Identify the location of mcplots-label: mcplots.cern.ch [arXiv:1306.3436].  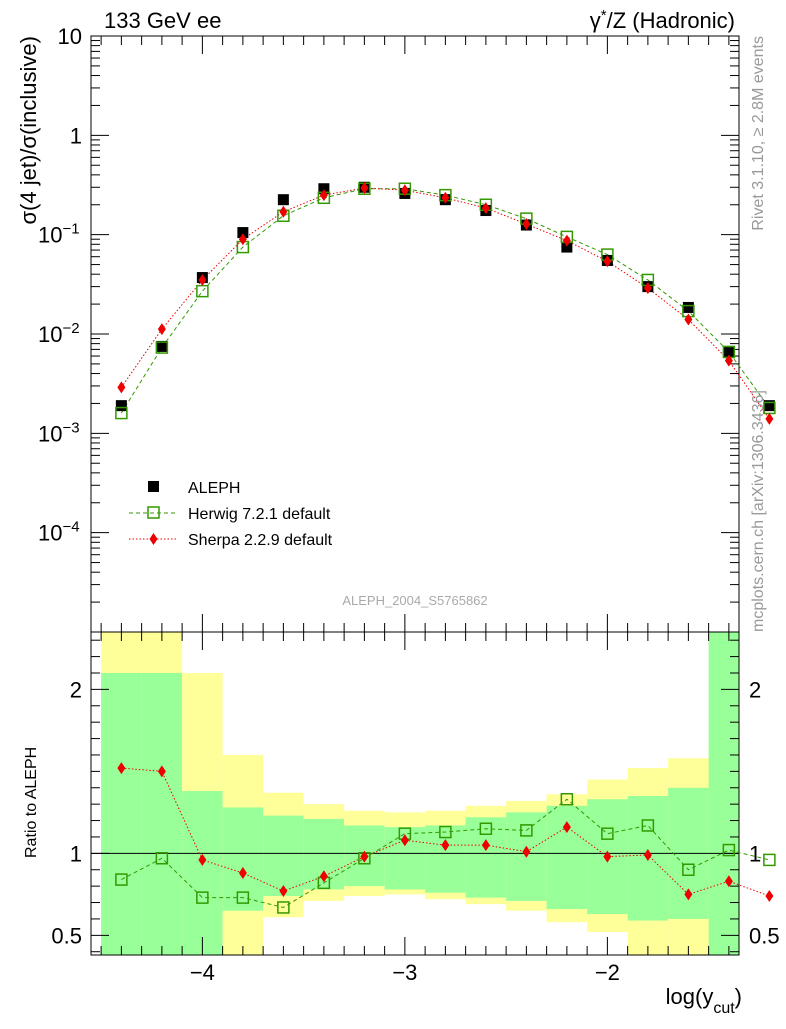
(758, 511).